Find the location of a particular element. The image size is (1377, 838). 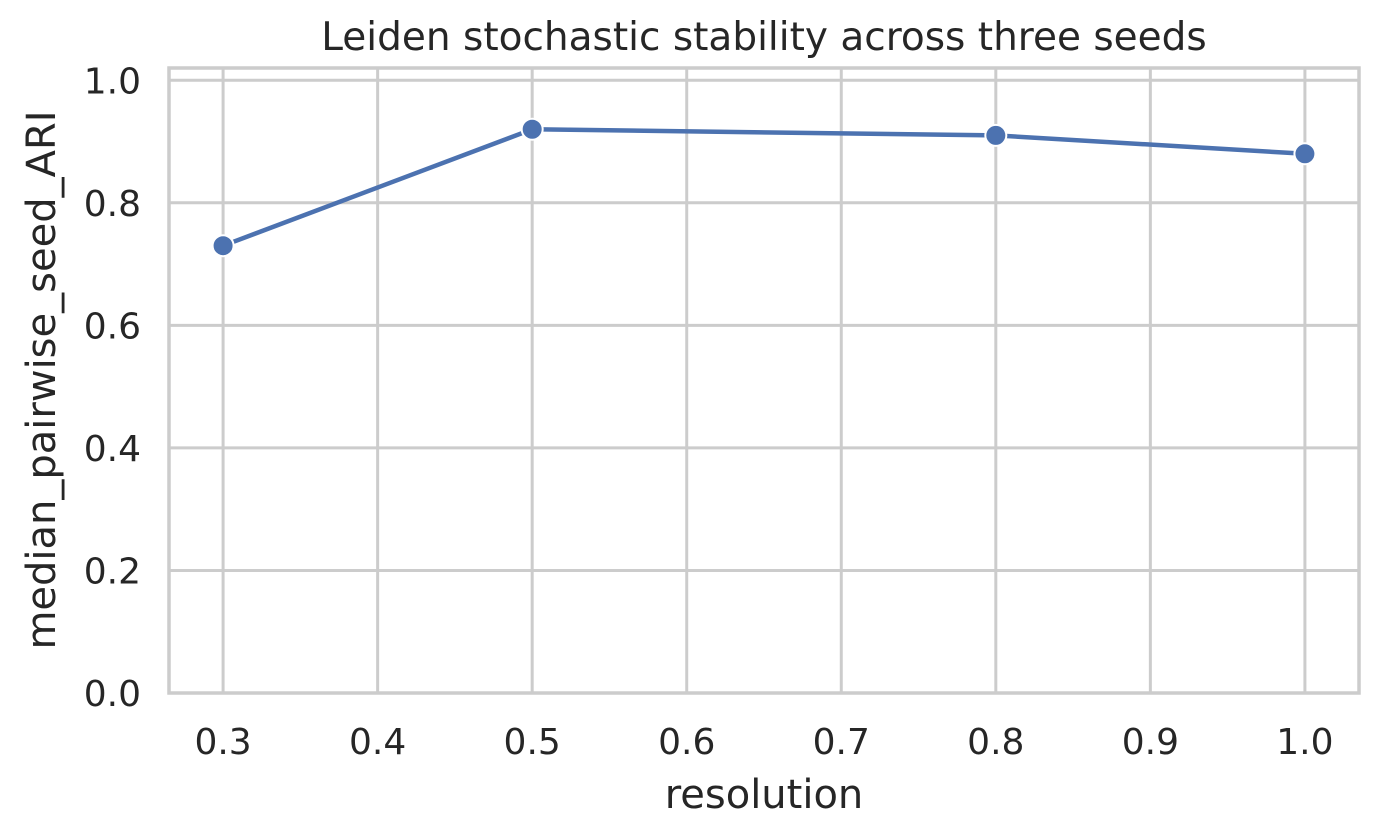

series-line is located at coordinates (764, 187).